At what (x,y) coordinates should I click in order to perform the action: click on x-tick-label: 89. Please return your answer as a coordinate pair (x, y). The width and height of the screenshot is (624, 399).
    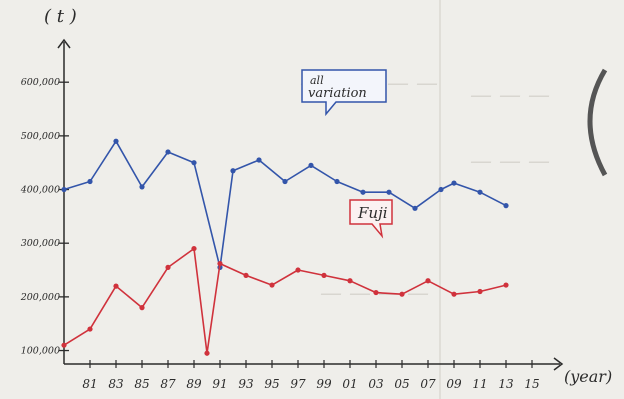
    Looking at the image, I should click on (194, 384).